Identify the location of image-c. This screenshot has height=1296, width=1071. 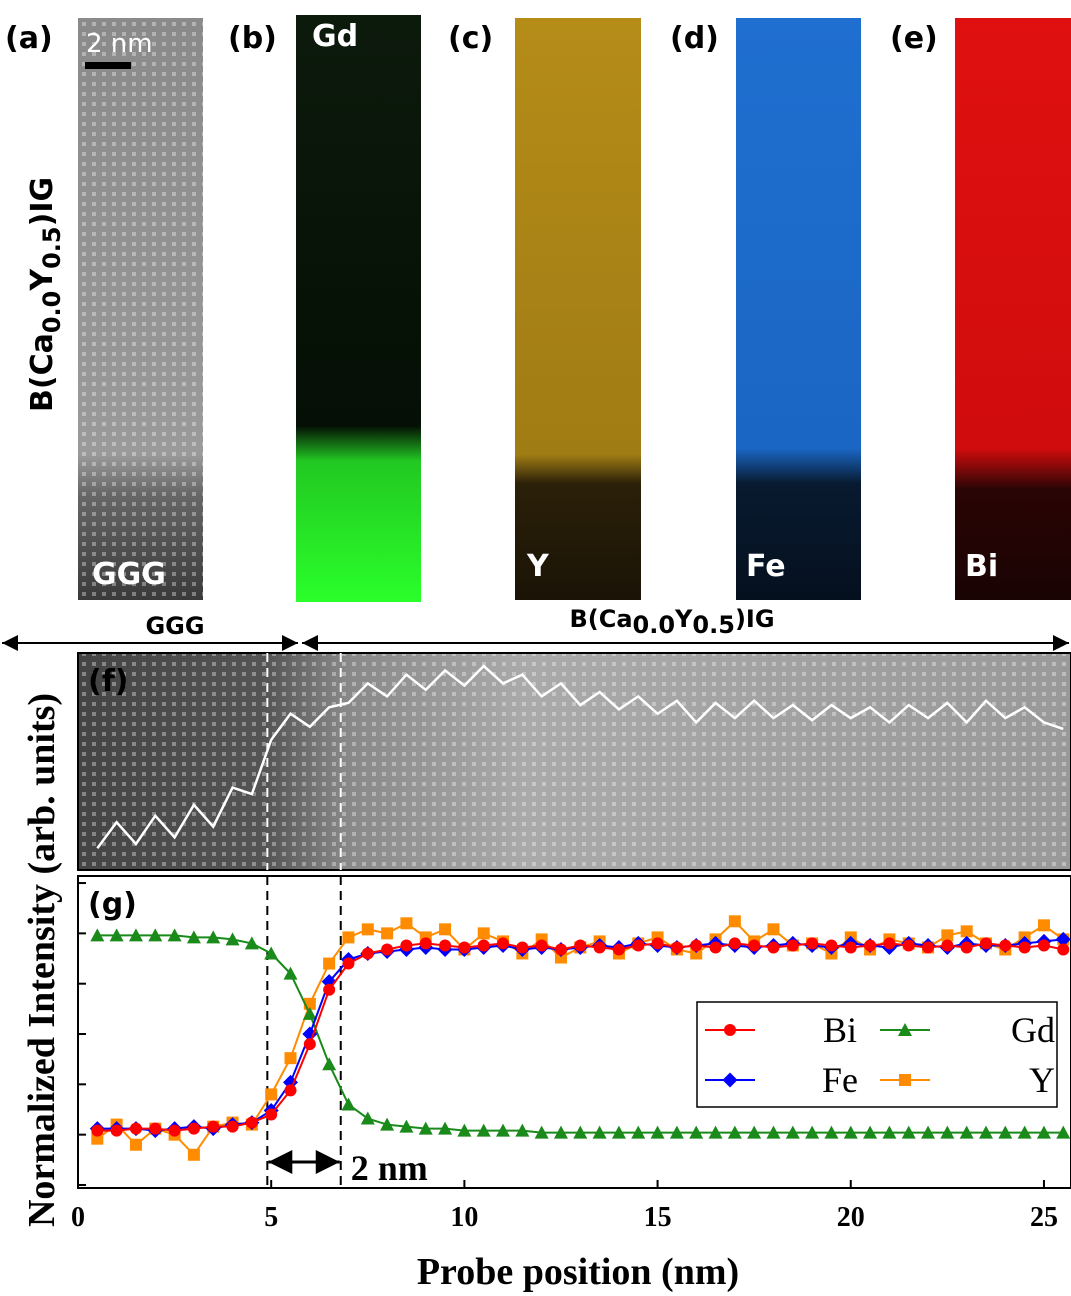
(578, 309).